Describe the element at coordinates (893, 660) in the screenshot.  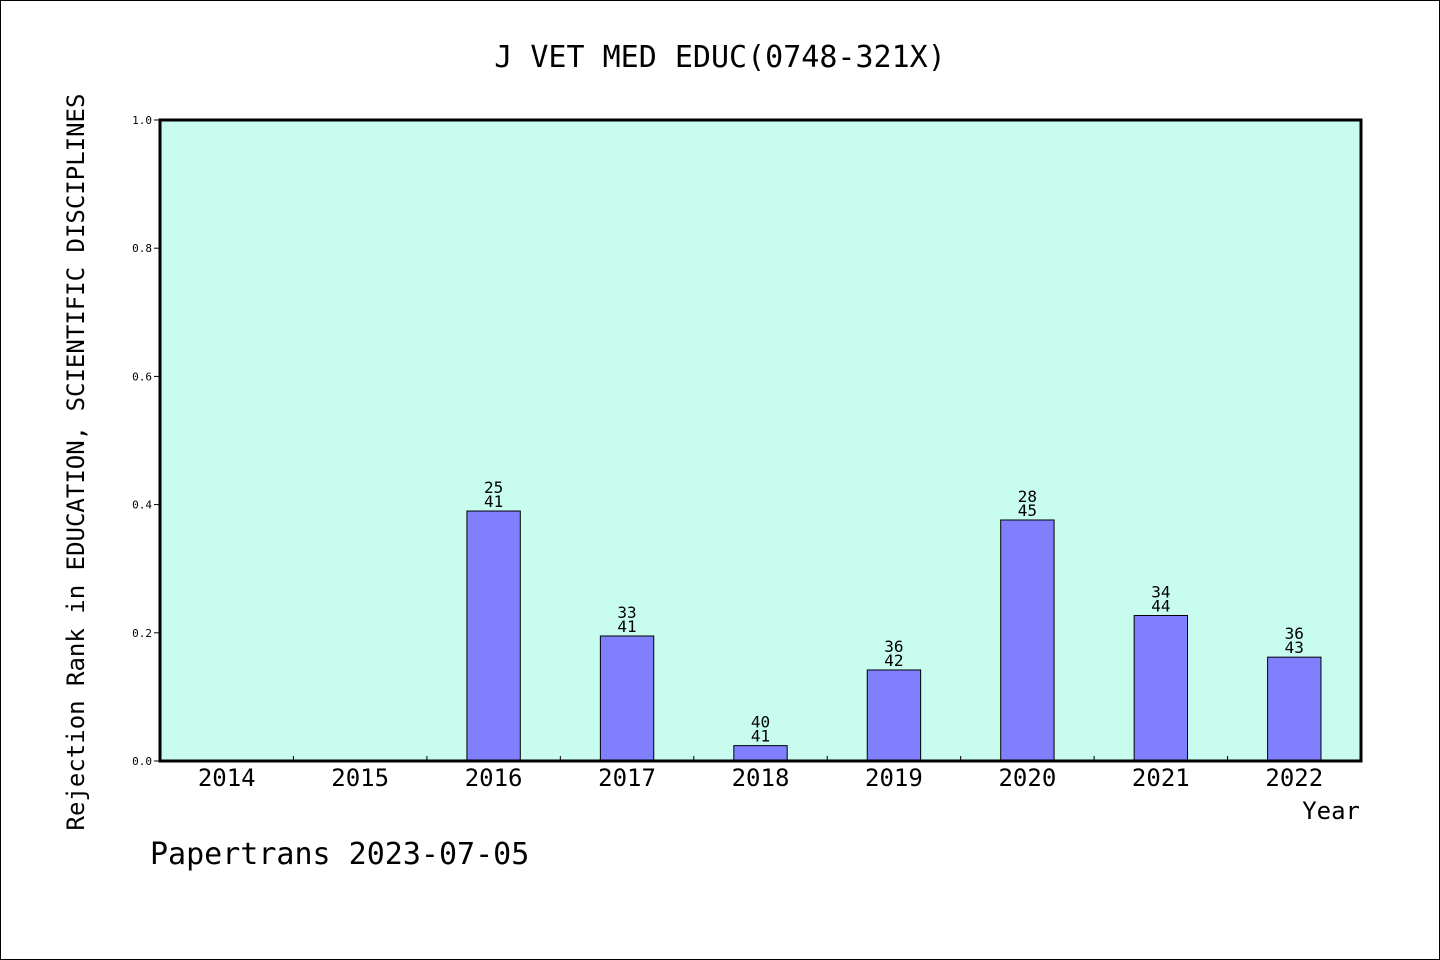
I see `bar-label-bottom: 42` at that location.